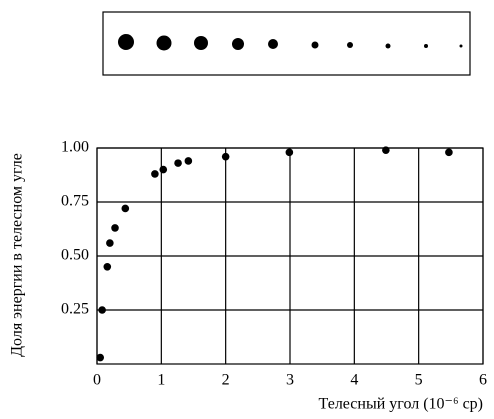 Image resolution: width=494 pixels, height=419 pixels. What do you see at coordinates (75, 255) in the screenshot?
I see `y-tick-label: 0.50` at bounding box center [75, 255].